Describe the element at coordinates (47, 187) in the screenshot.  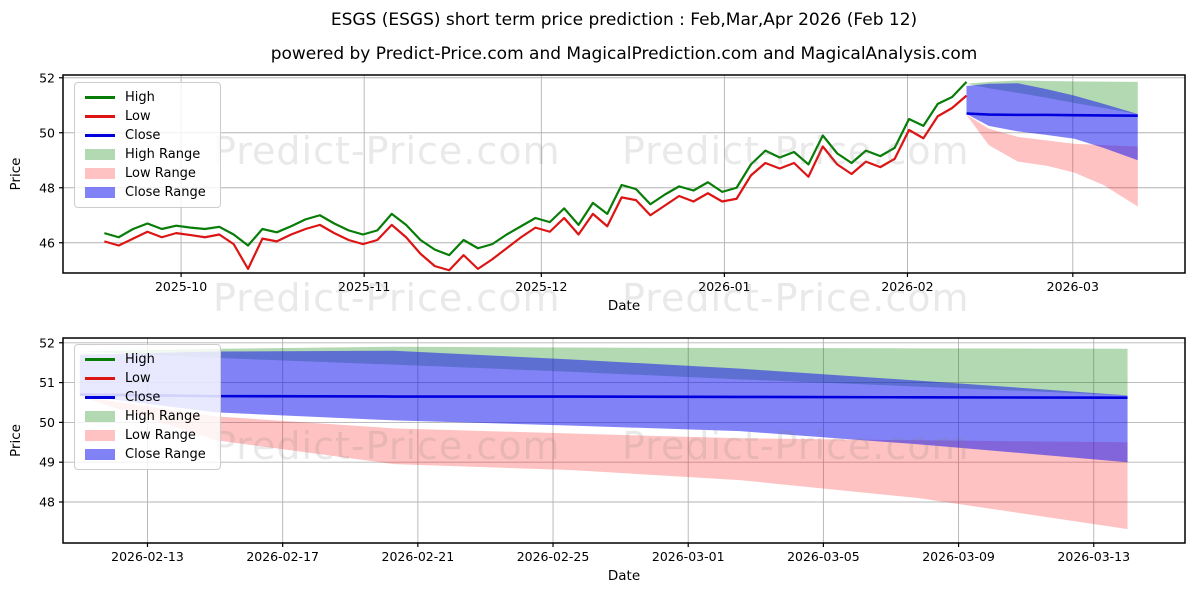
I see `history-forecast-y-tick-label: 48` at that location.